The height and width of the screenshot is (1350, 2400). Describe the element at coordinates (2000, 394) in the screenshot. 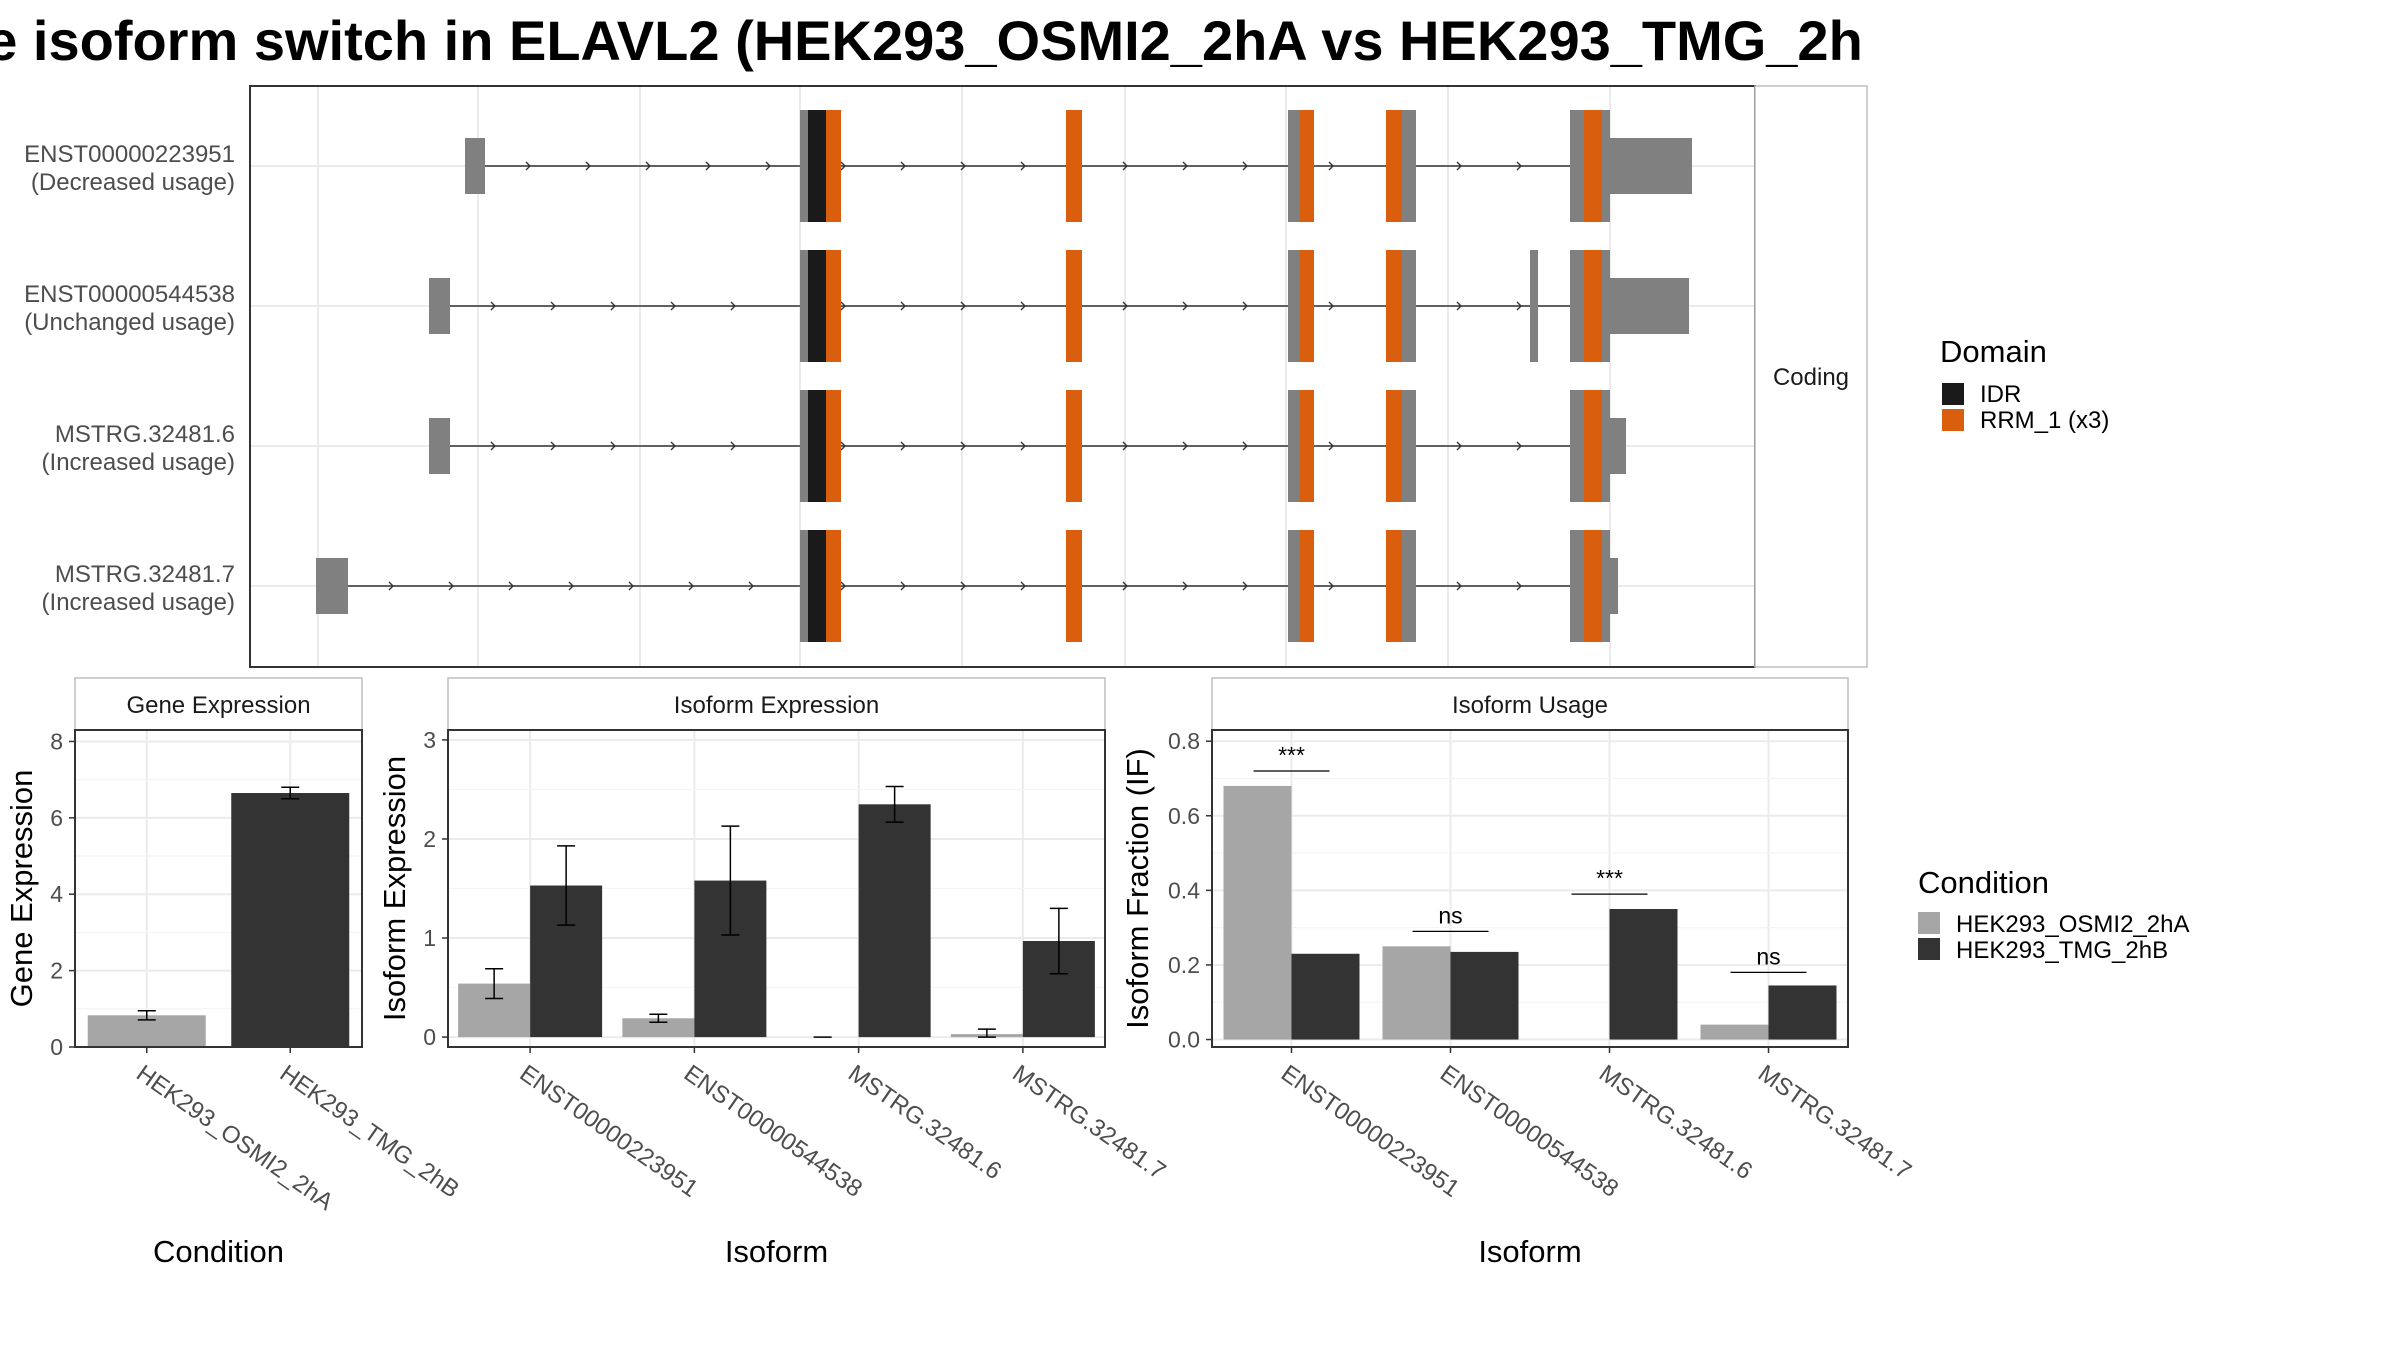

I see `domain-legend-label: IDR` at that location.